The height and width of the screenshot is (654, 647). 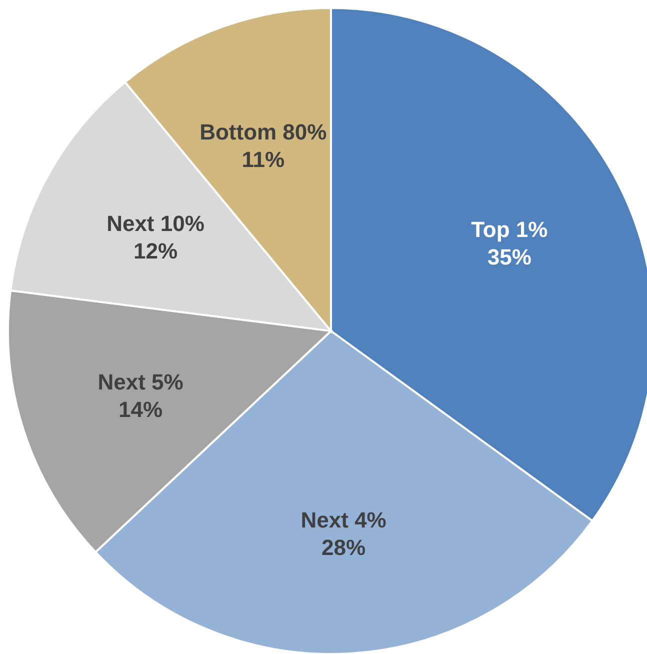 I want to click on slice-label: Bottom 80%, so click(x=263, y=131).